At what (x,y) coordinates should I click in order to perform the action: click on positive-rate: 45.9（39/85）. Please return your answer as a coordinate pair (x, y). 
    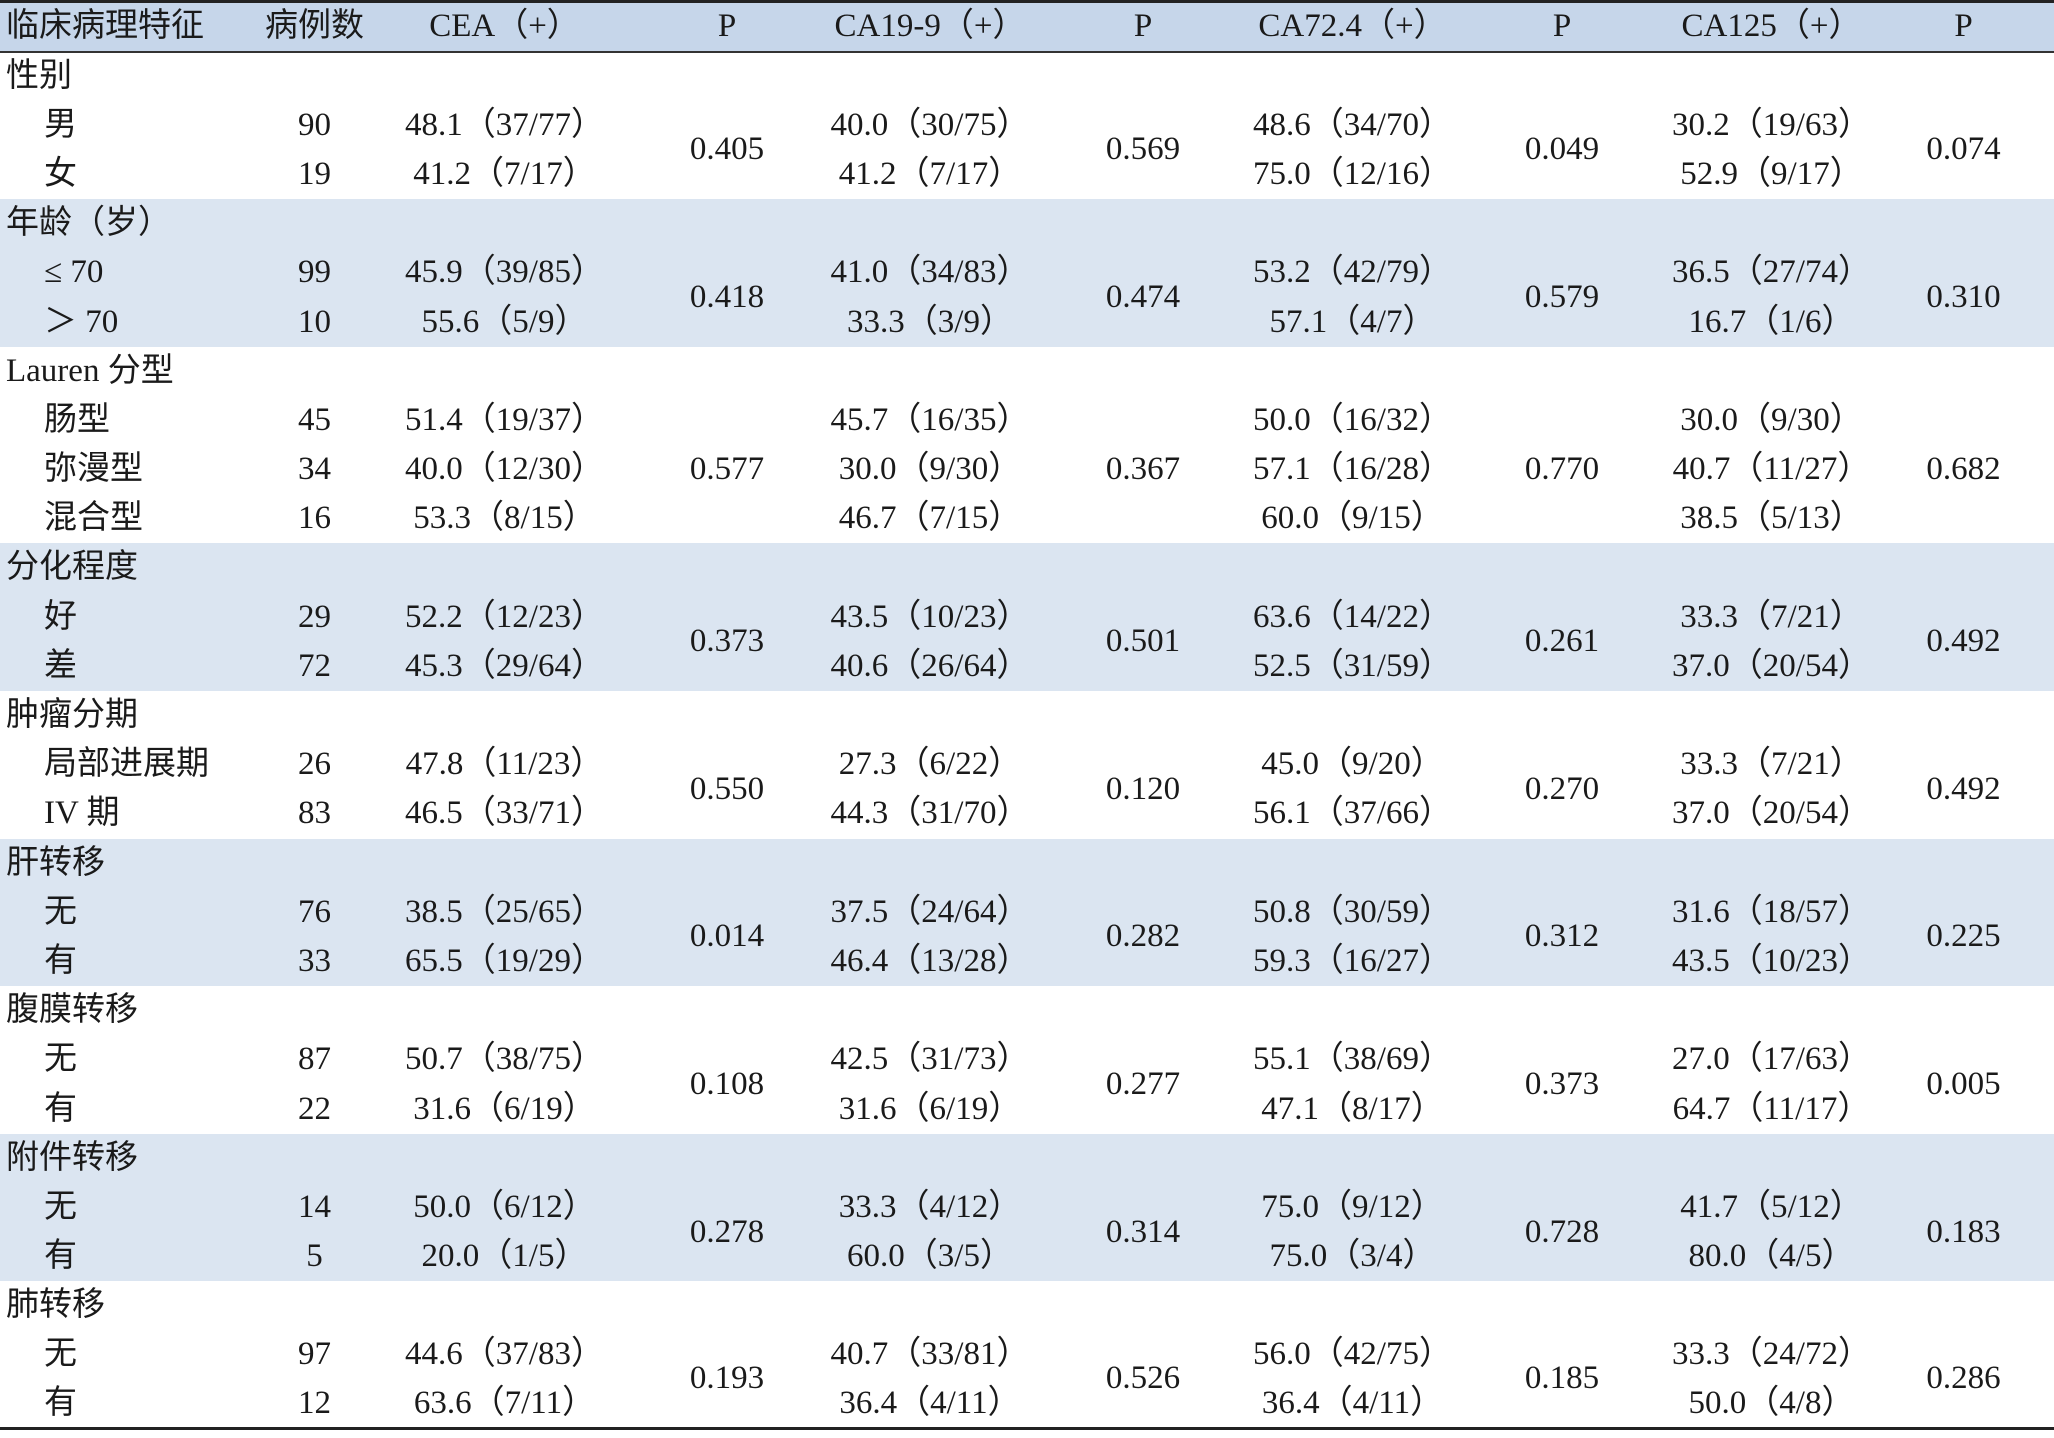
    Looking at the image, I should click on (504, 272).